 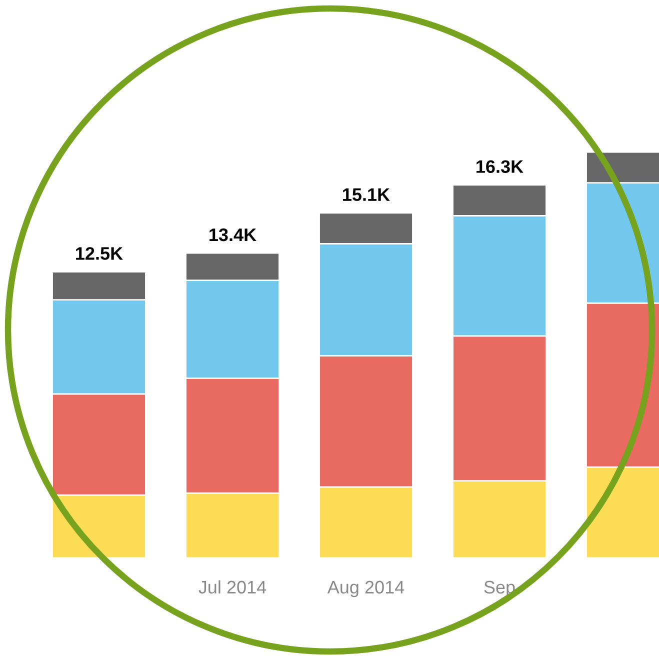 What do you see at coordinates (500, 167) in the screenshot?
I see `annotation: 16.3K` at bounding box center [500, 167].